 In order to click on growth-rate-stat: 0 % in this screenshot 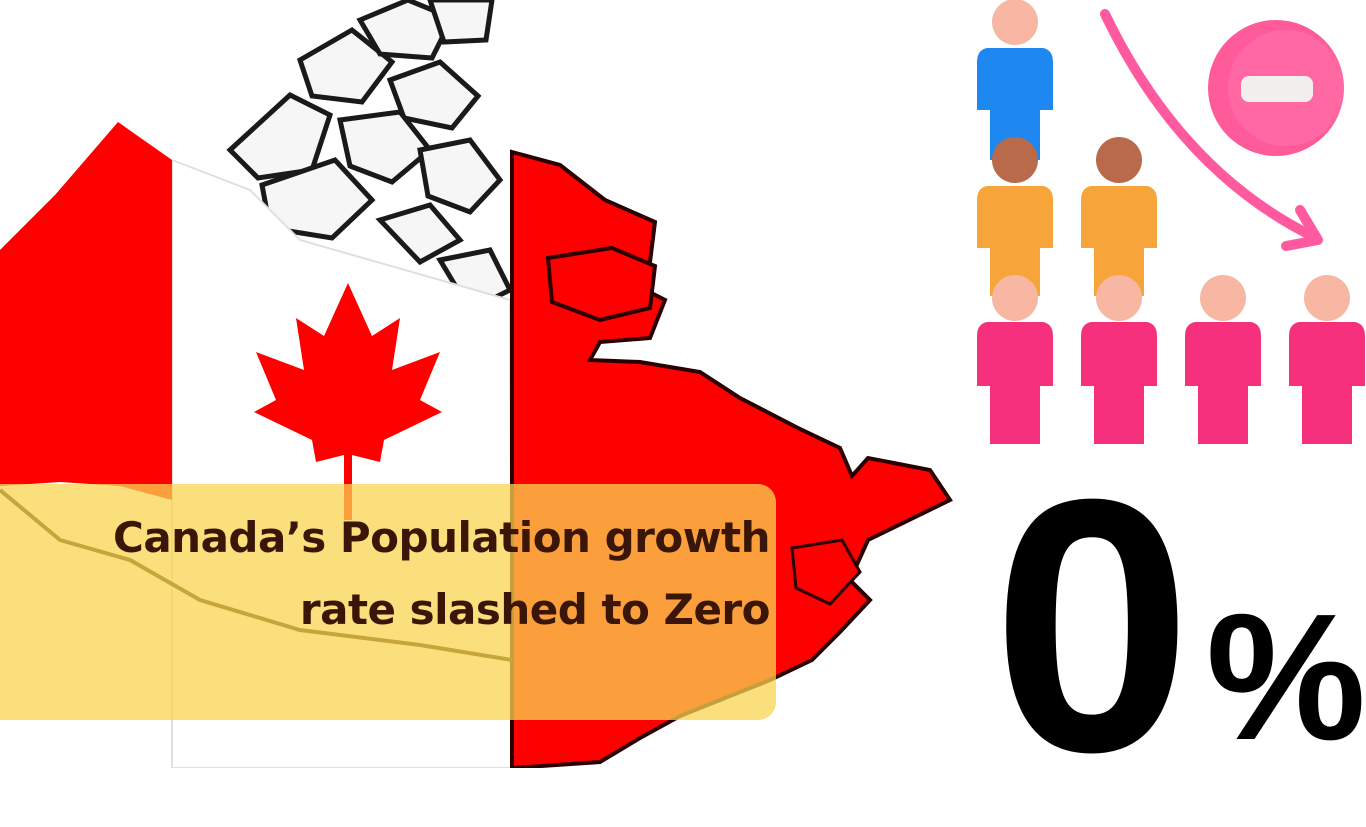, I will do `click(1179, 626)`.